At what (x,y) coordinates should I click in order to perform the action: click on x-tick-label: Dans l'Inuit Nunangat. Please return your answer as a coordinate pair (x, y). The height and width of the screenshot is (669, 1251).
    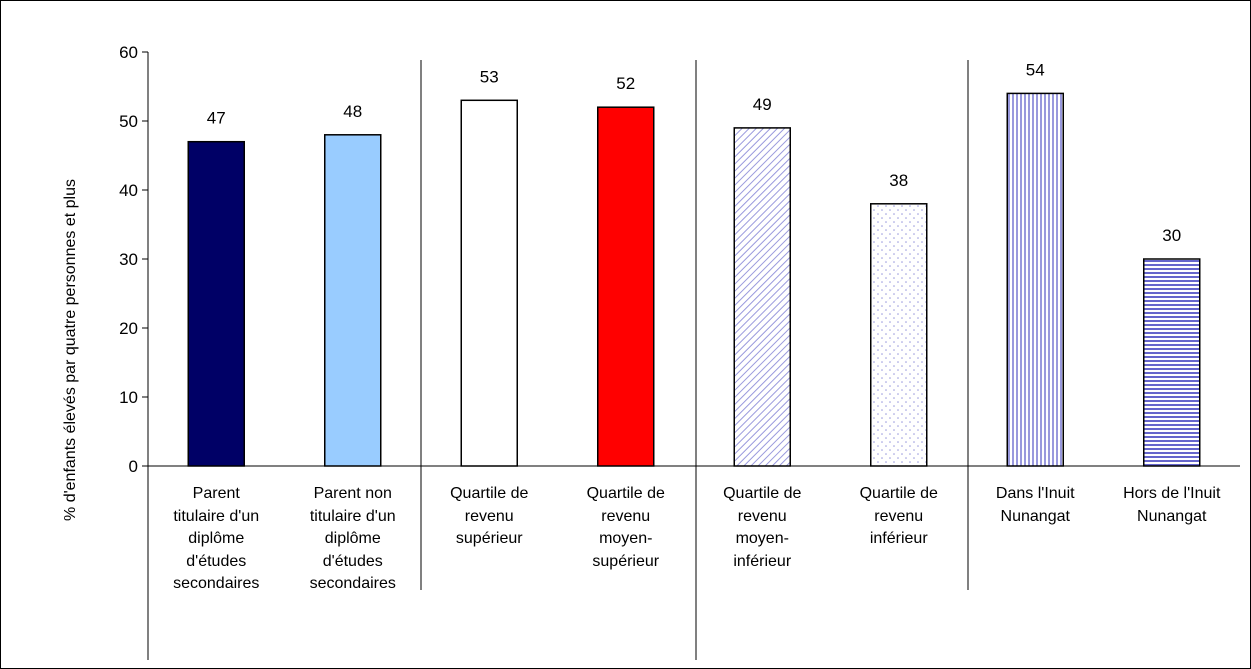
    Looking at the image, I should click on (1035, 505).